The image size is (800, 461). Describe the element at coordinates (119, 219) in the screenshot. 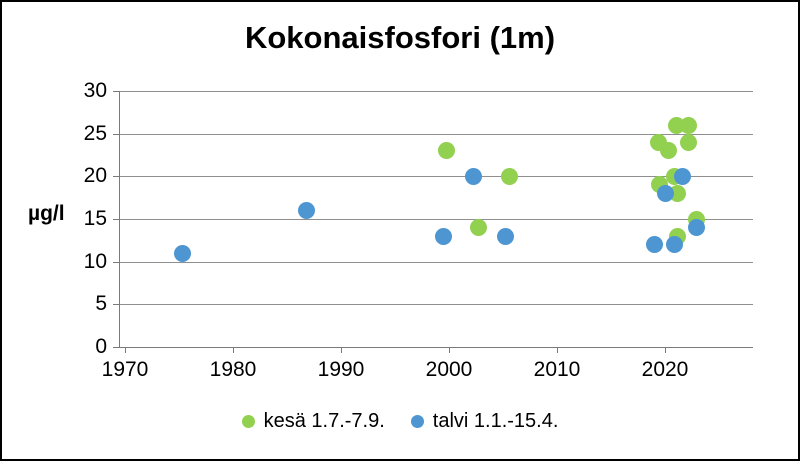

I see `y-axis-line` at that location.